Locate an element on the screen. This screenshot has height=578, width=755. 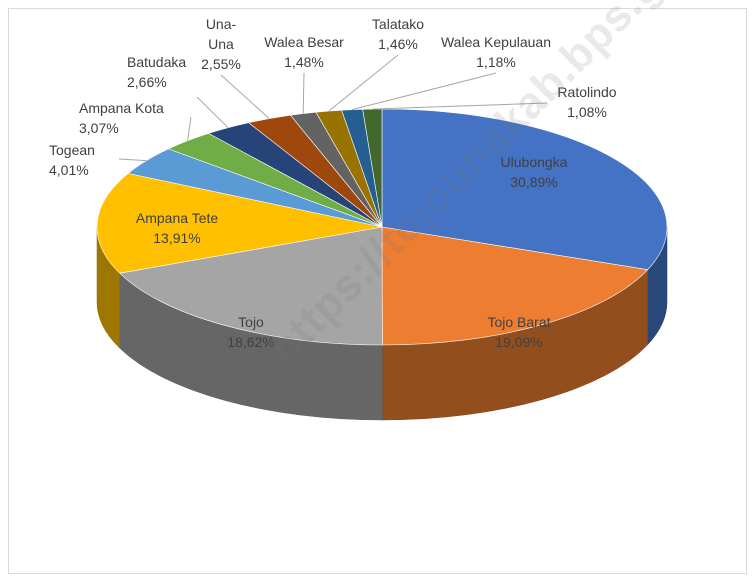
data-label-tojo-barat: Tojo Barat 19,09% is located at coordinates (518, 332).